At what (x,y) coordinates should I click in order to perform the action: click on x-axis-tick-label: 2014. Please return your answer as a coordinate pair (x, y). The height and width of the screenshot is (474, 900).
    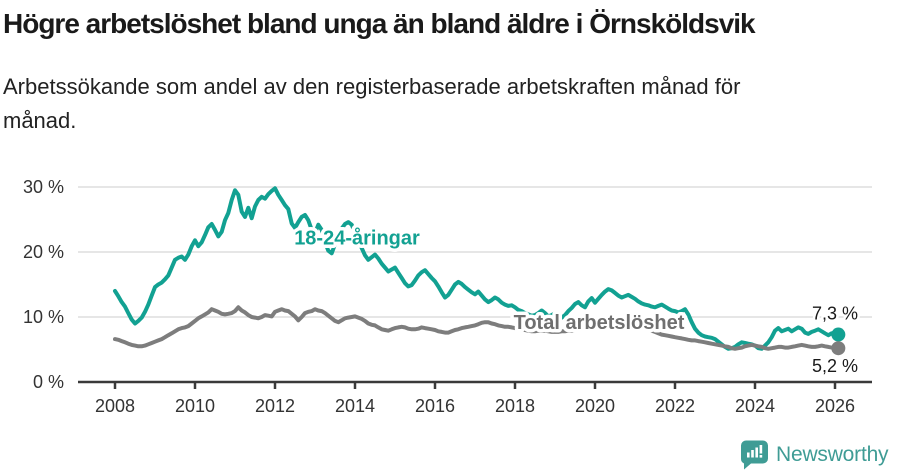
    Looking at the image, I should click on (355, 406).